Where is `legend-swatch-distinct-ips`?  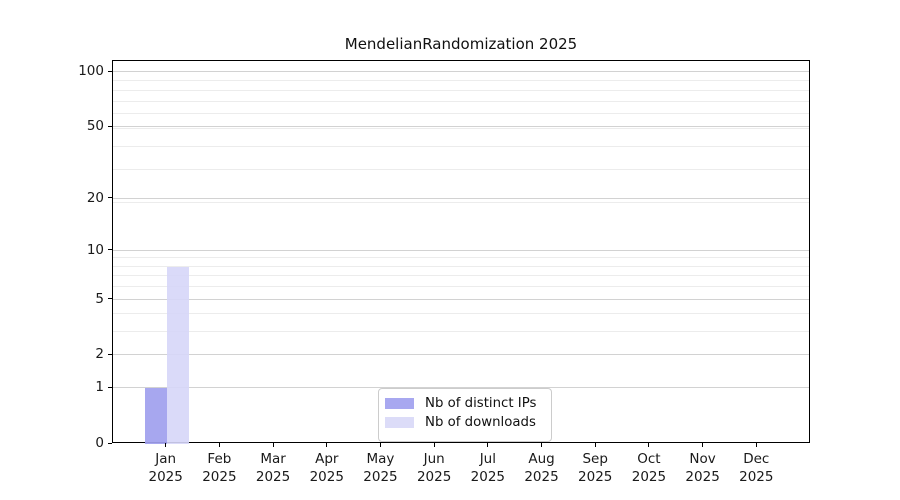 legend-swatch-distinct-ips is located at coordinates (399, 403).